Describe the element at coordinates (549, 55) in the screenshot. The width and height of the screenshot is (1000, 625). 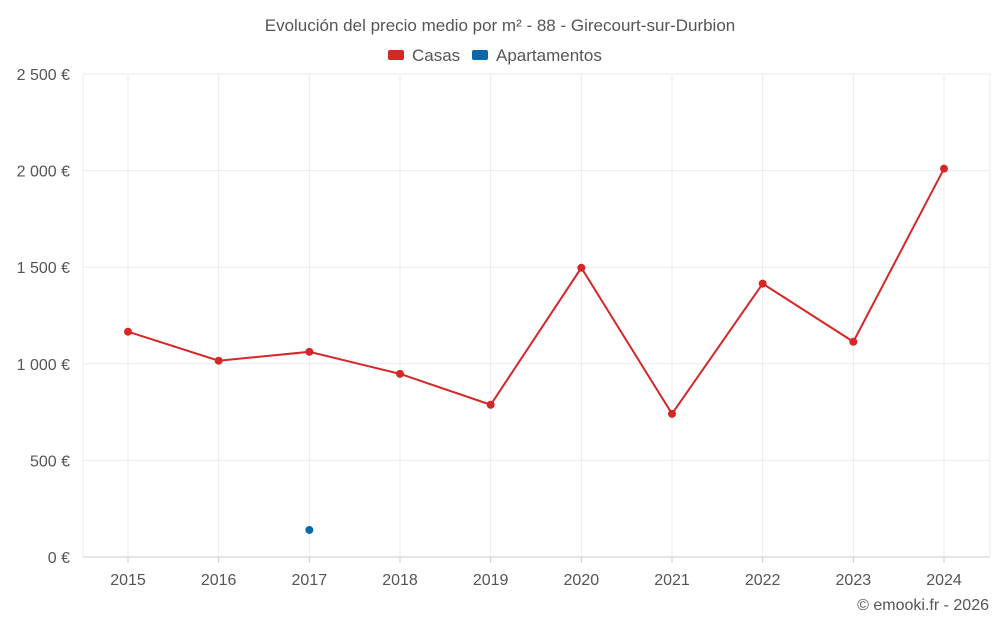
I see `legend-item: Apartamentos` at that location.